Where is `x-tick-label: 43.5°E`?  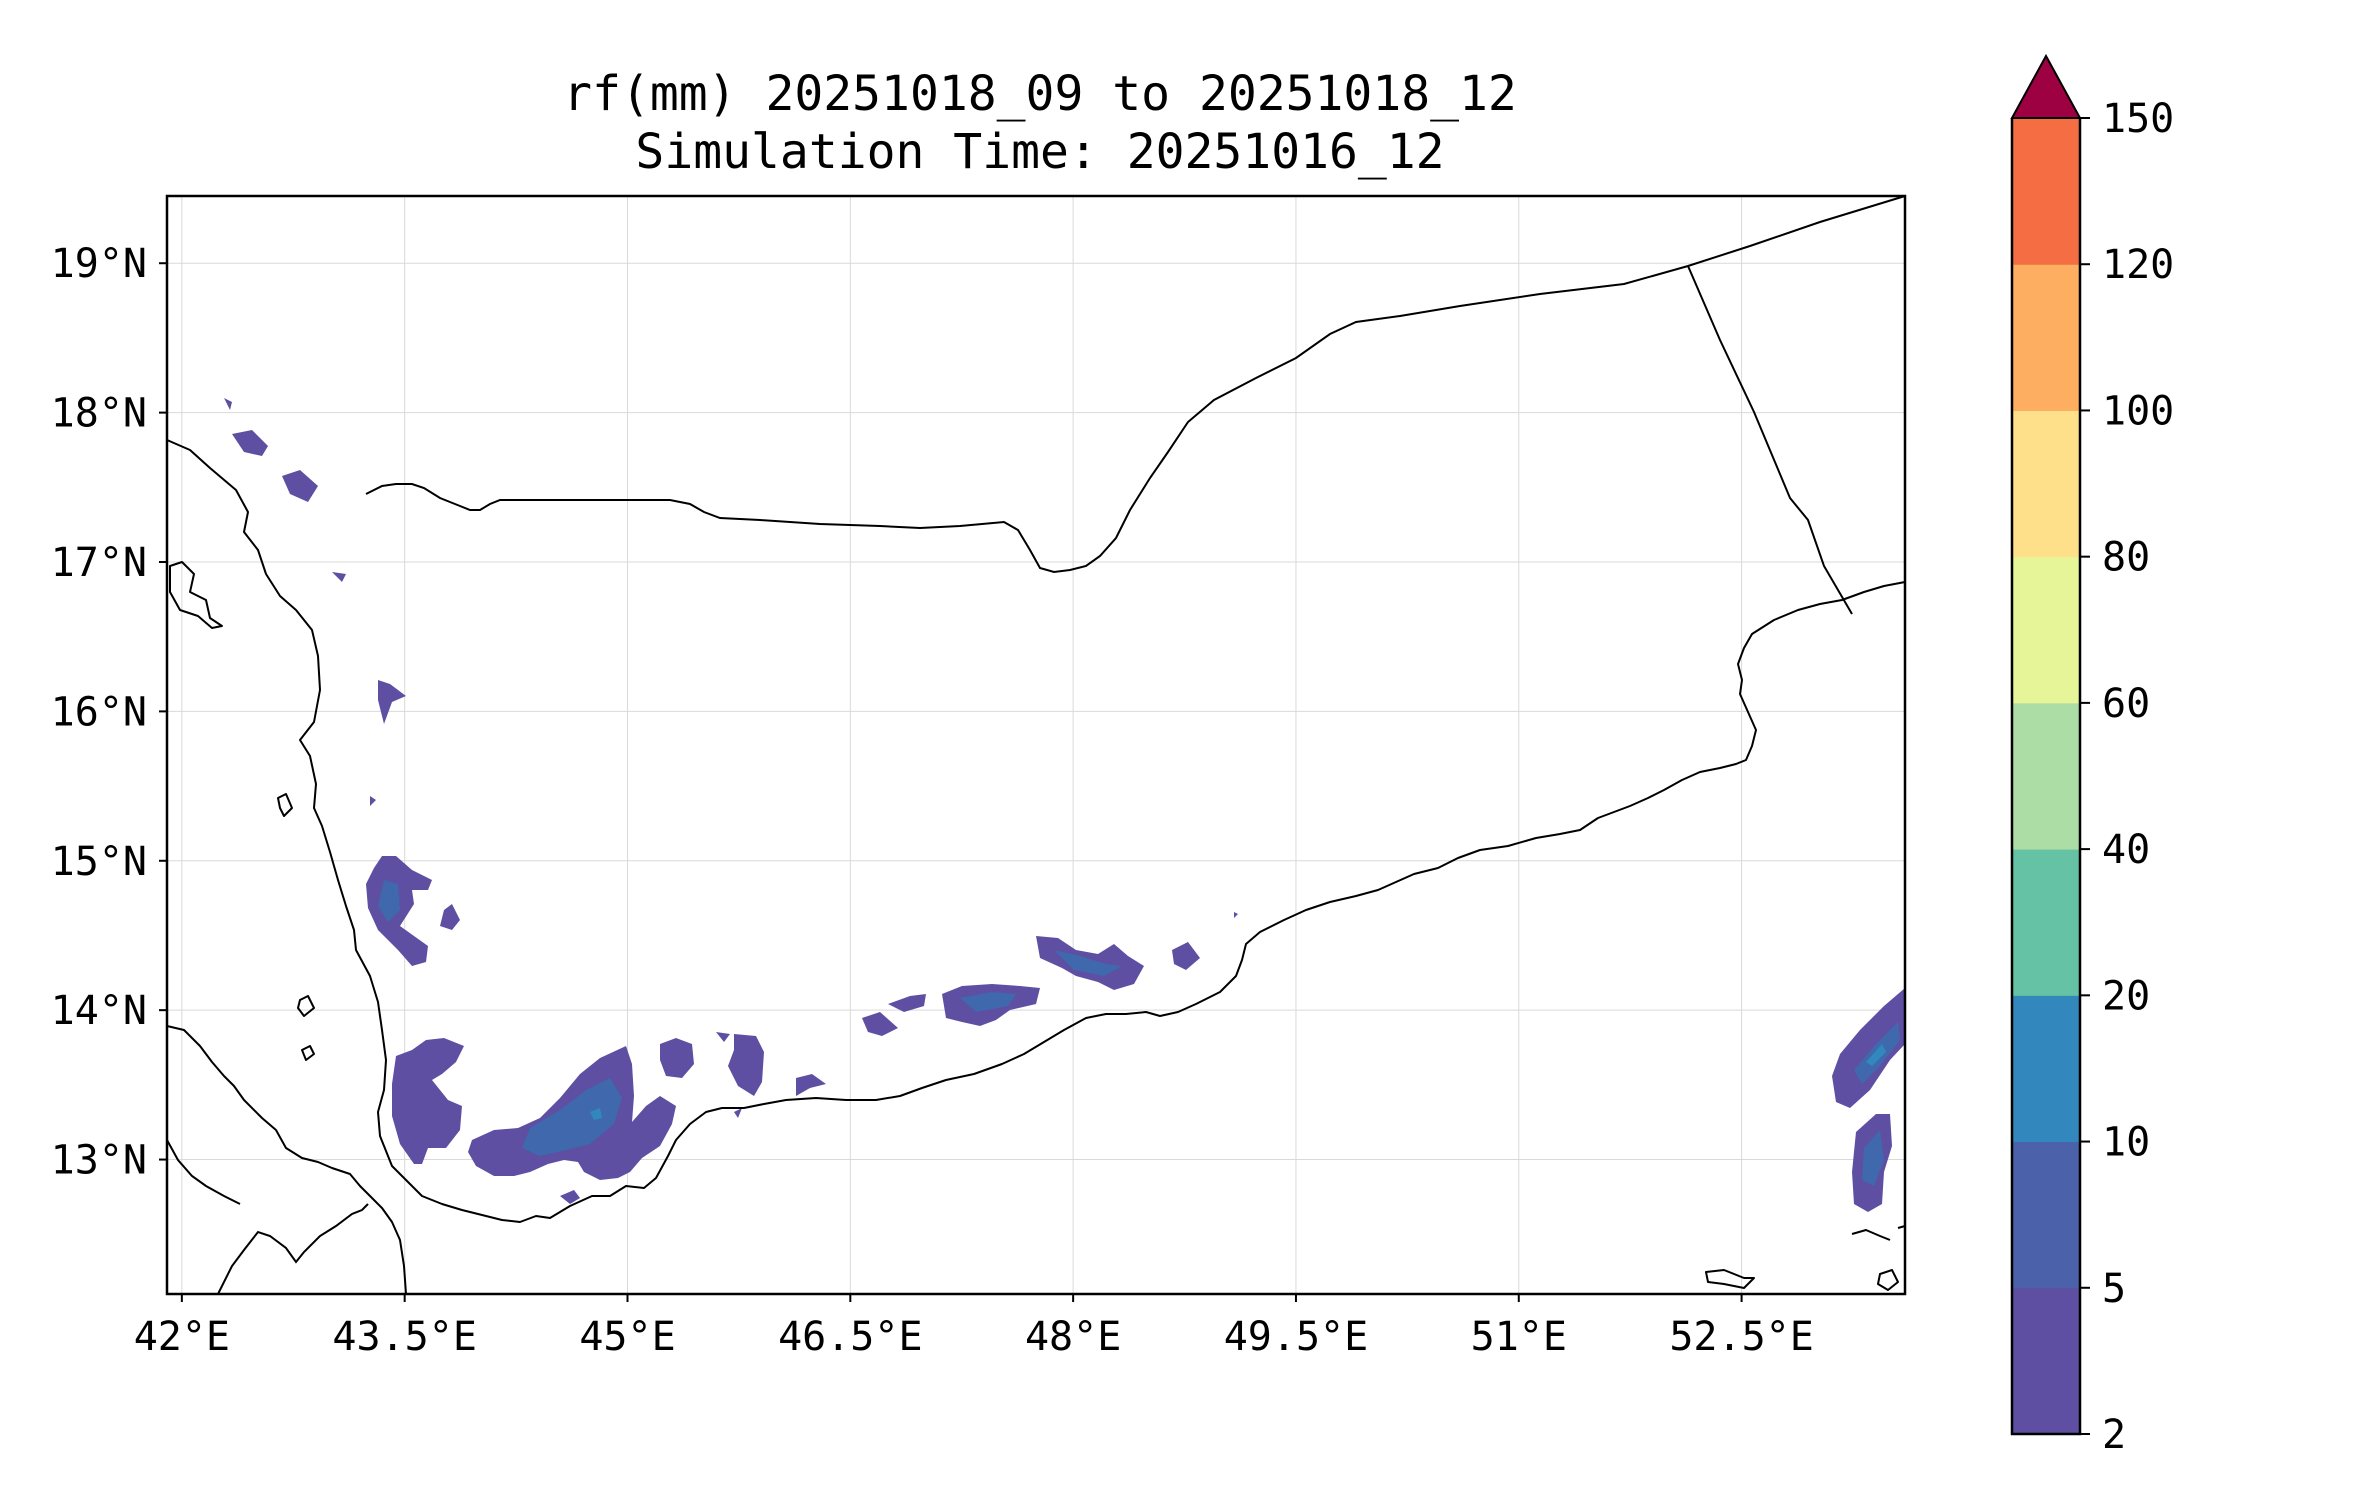
x-tick-label: 43.5°E is located at coordinates (404, 1337).